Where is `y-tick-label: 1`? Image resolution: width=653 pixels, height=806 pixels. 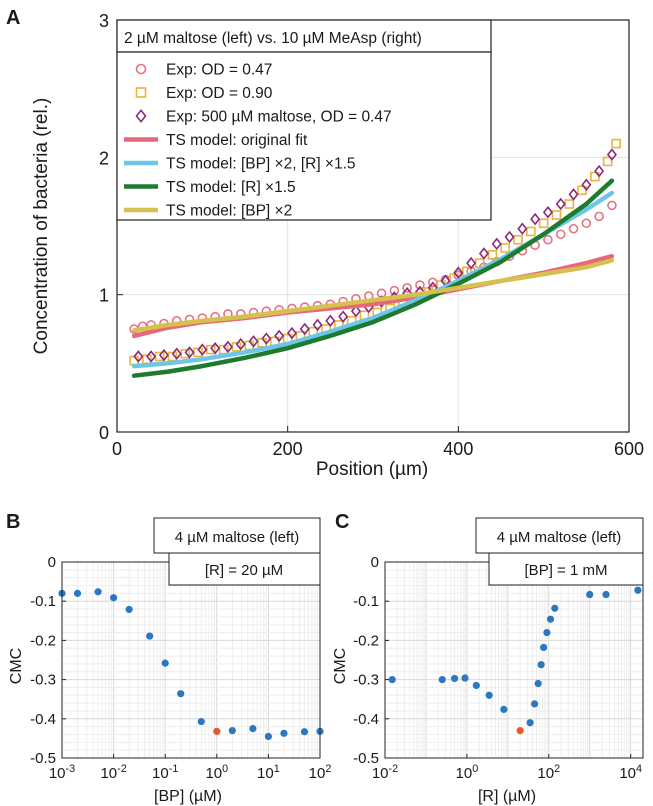 y-tick-label: 1 is located at coordinates (104, 296).